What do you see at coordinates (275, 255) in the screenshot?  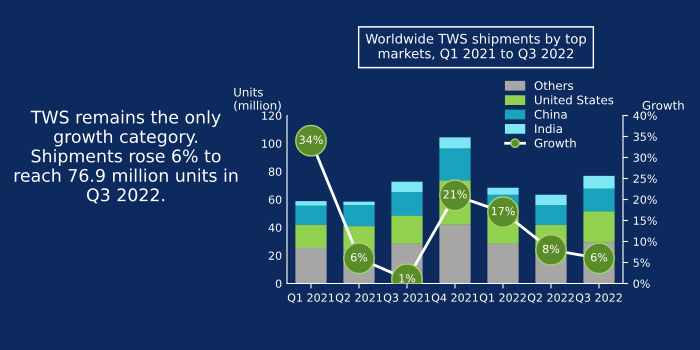 I see `y-tick-label: 20` at bounding box center [275, 255].